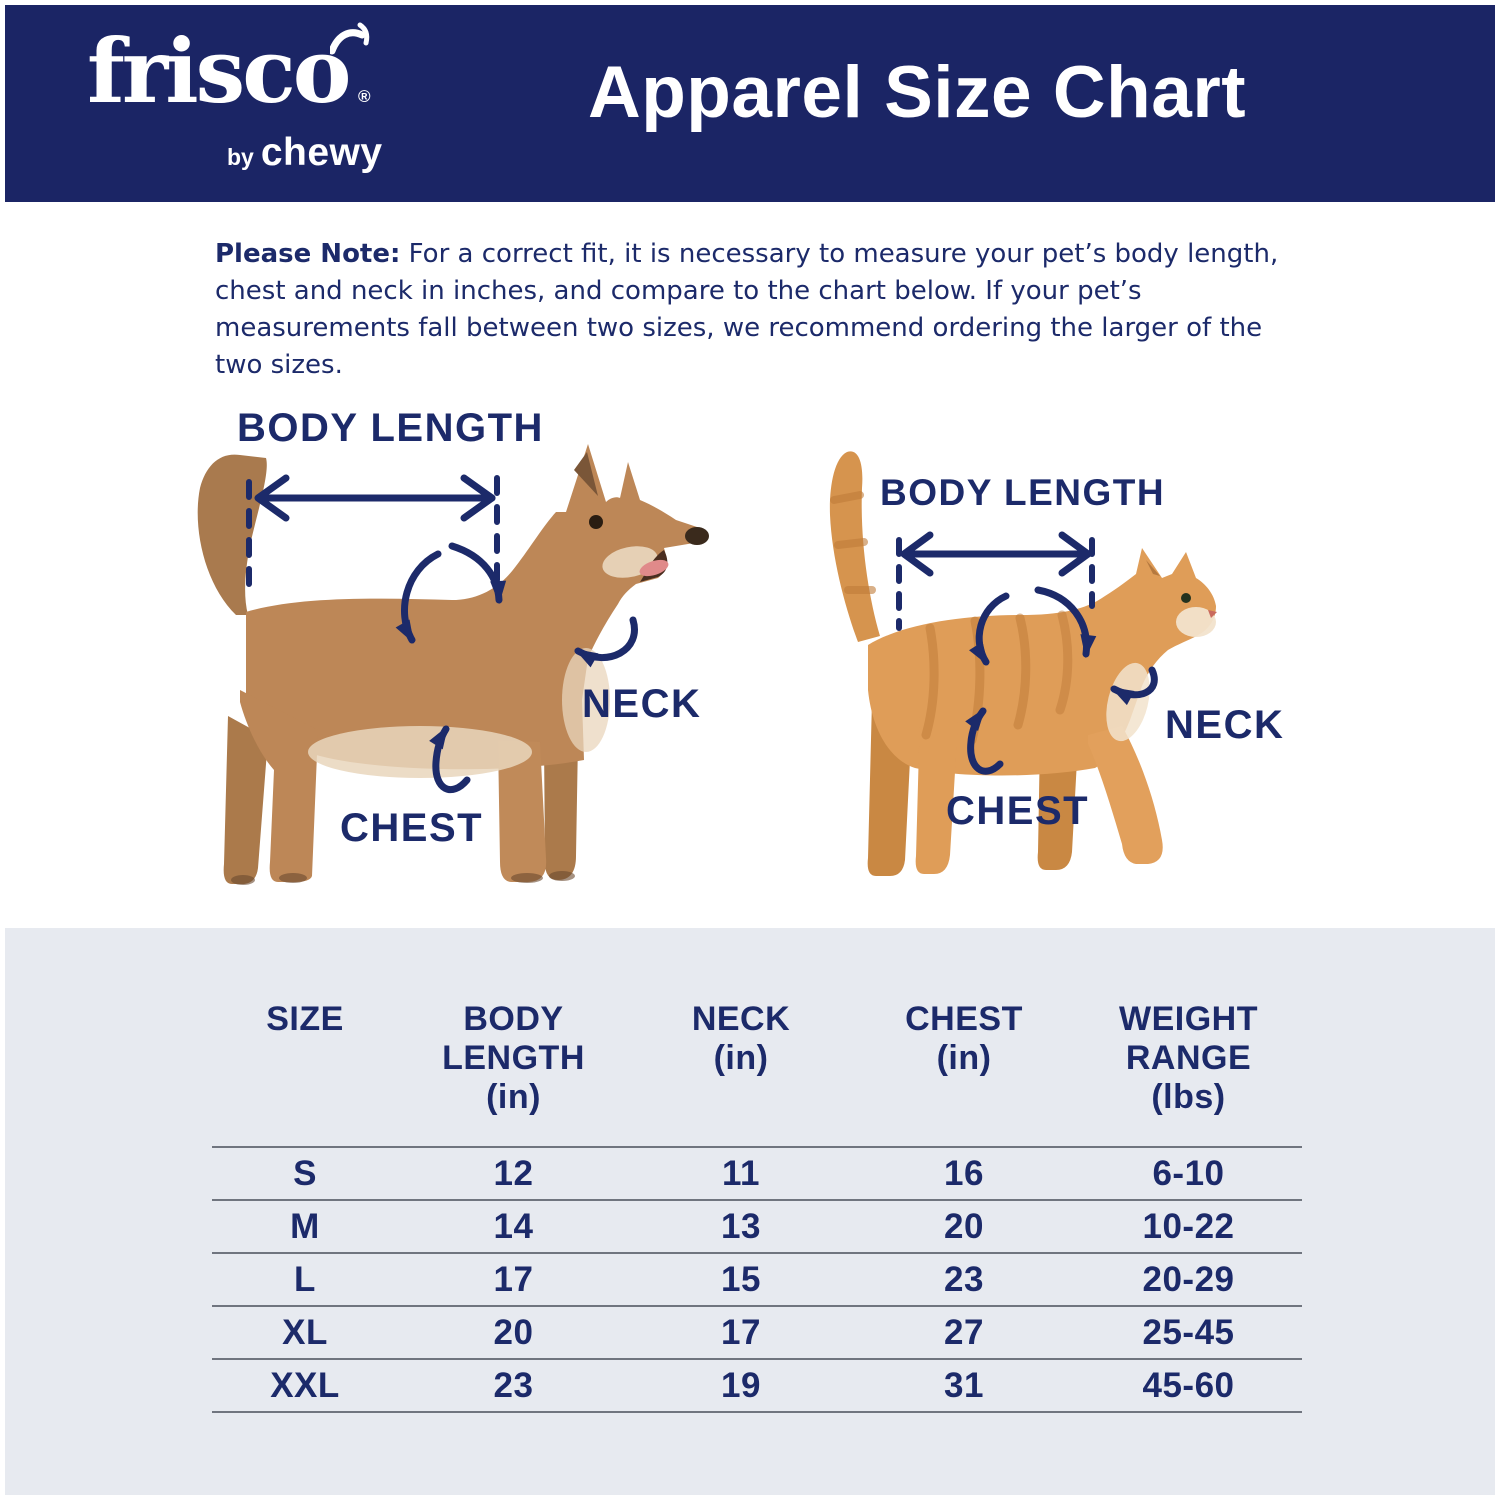 This screenshot has width=1500, height=1500. What do you see at coordinates (586, 700) in the screenshot?
I see `dog-chest-highlight` at bounding box center [586, 700].